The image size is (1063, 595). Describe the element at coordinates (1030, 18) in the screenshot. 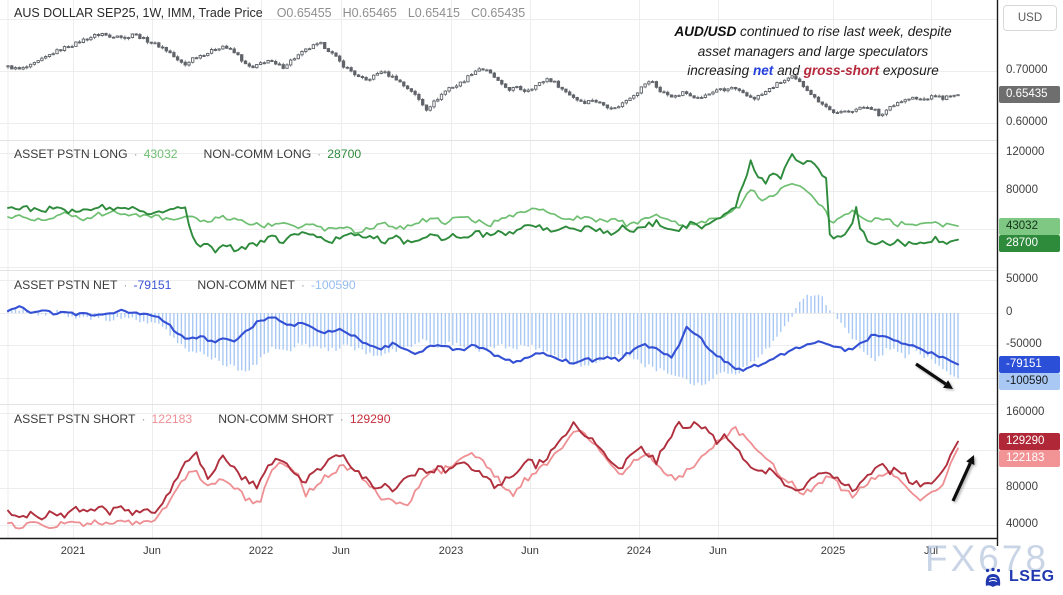

I see `currency-axis-button: USD` at that location.